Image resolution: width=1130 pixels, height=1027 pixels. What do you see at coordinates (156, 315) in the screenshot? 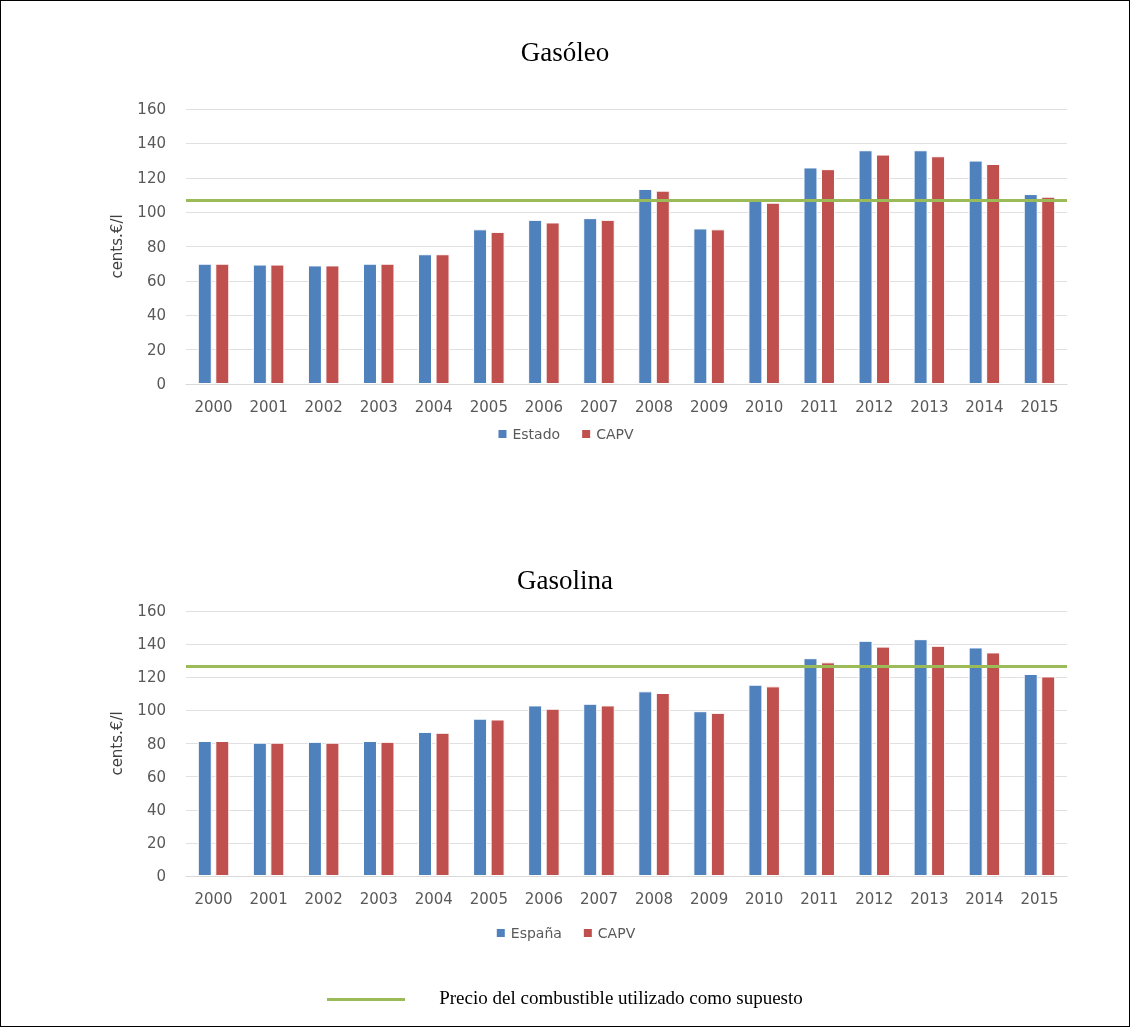
I see `y-tick-label: 40` at bounding box center [156, 315].